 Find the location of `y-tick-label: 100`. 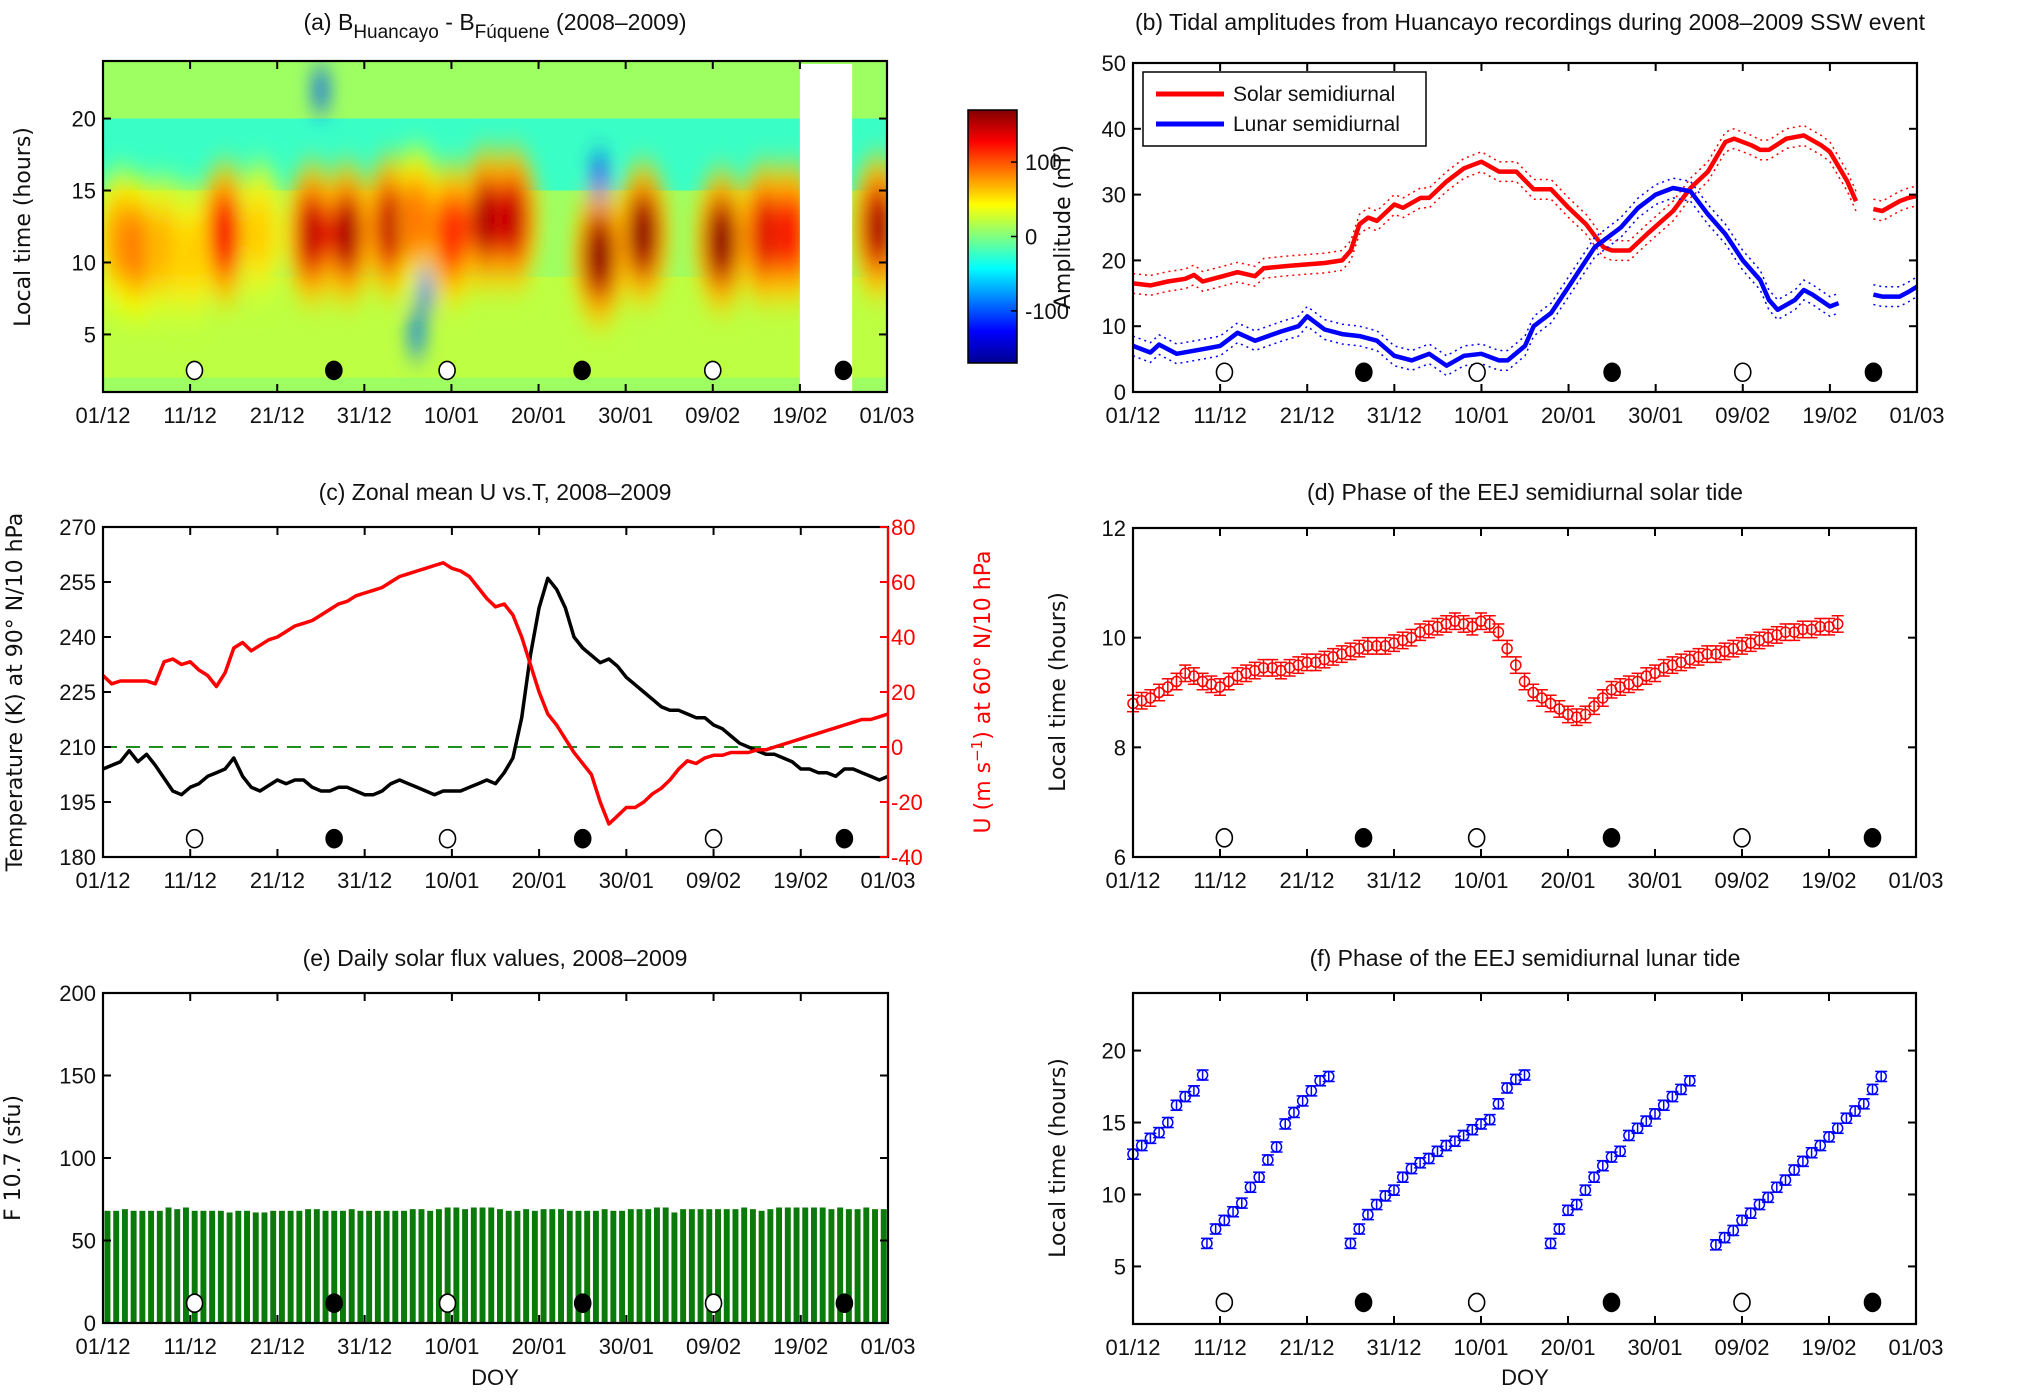

y-tick-label: 100 is located at coordinates (77, 1158).